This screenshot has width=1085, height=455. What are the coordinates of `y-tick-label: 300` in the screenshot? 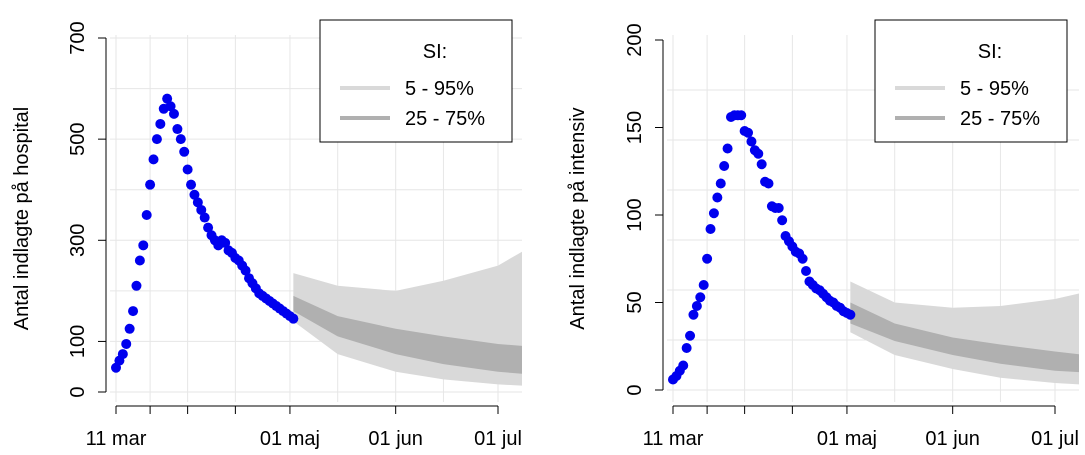 It's located at (78, 240).